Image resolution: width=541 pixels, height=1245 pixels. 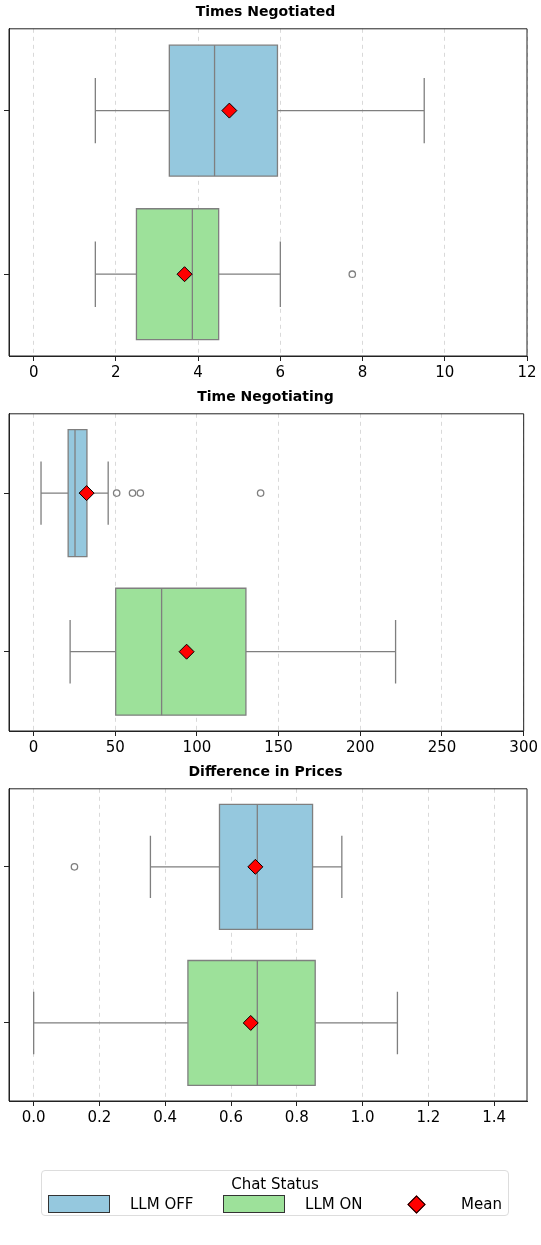 I want to click on x-tick-label: 100, so click(x=197, y=746).